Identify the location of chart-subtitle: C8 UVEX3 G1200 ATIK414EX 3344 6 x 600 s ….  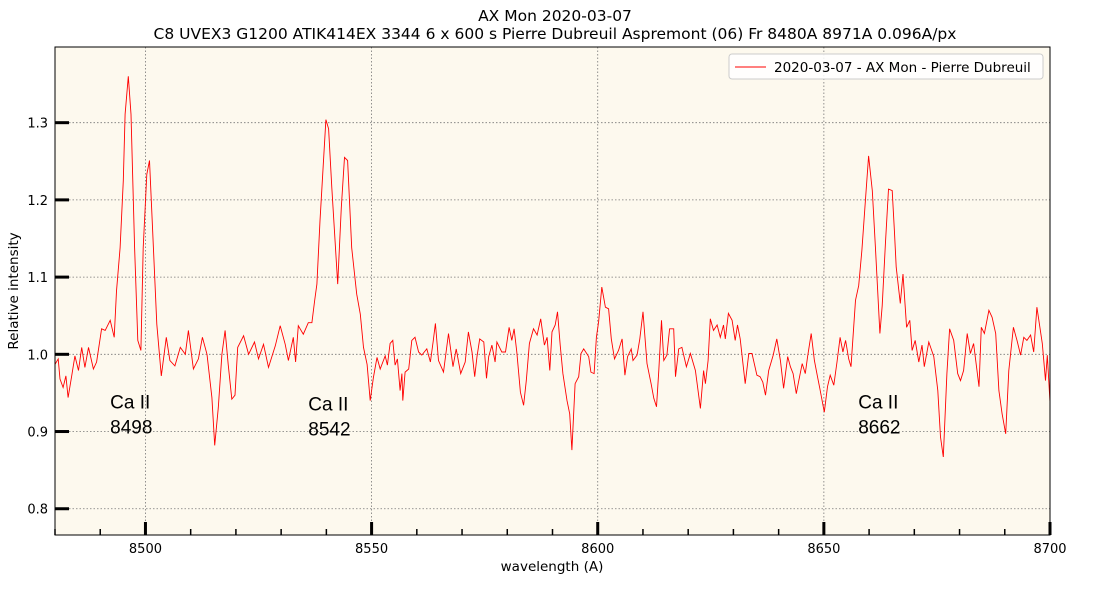
(555, 34).